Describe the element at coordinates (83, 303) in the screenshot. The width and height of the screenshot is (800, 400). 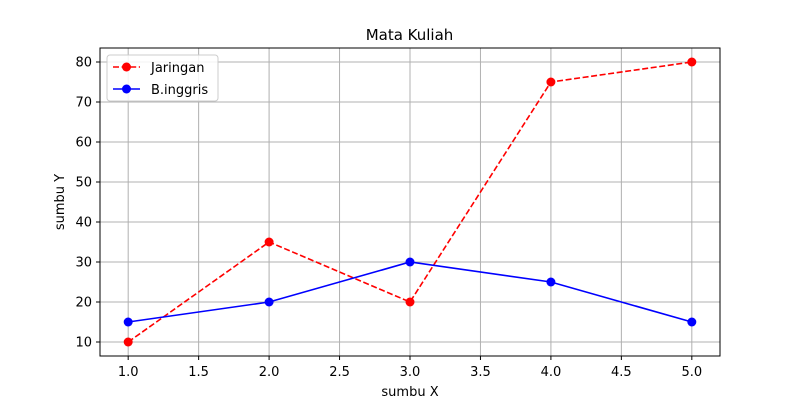
I see `y-tick-label: 20` at that location.